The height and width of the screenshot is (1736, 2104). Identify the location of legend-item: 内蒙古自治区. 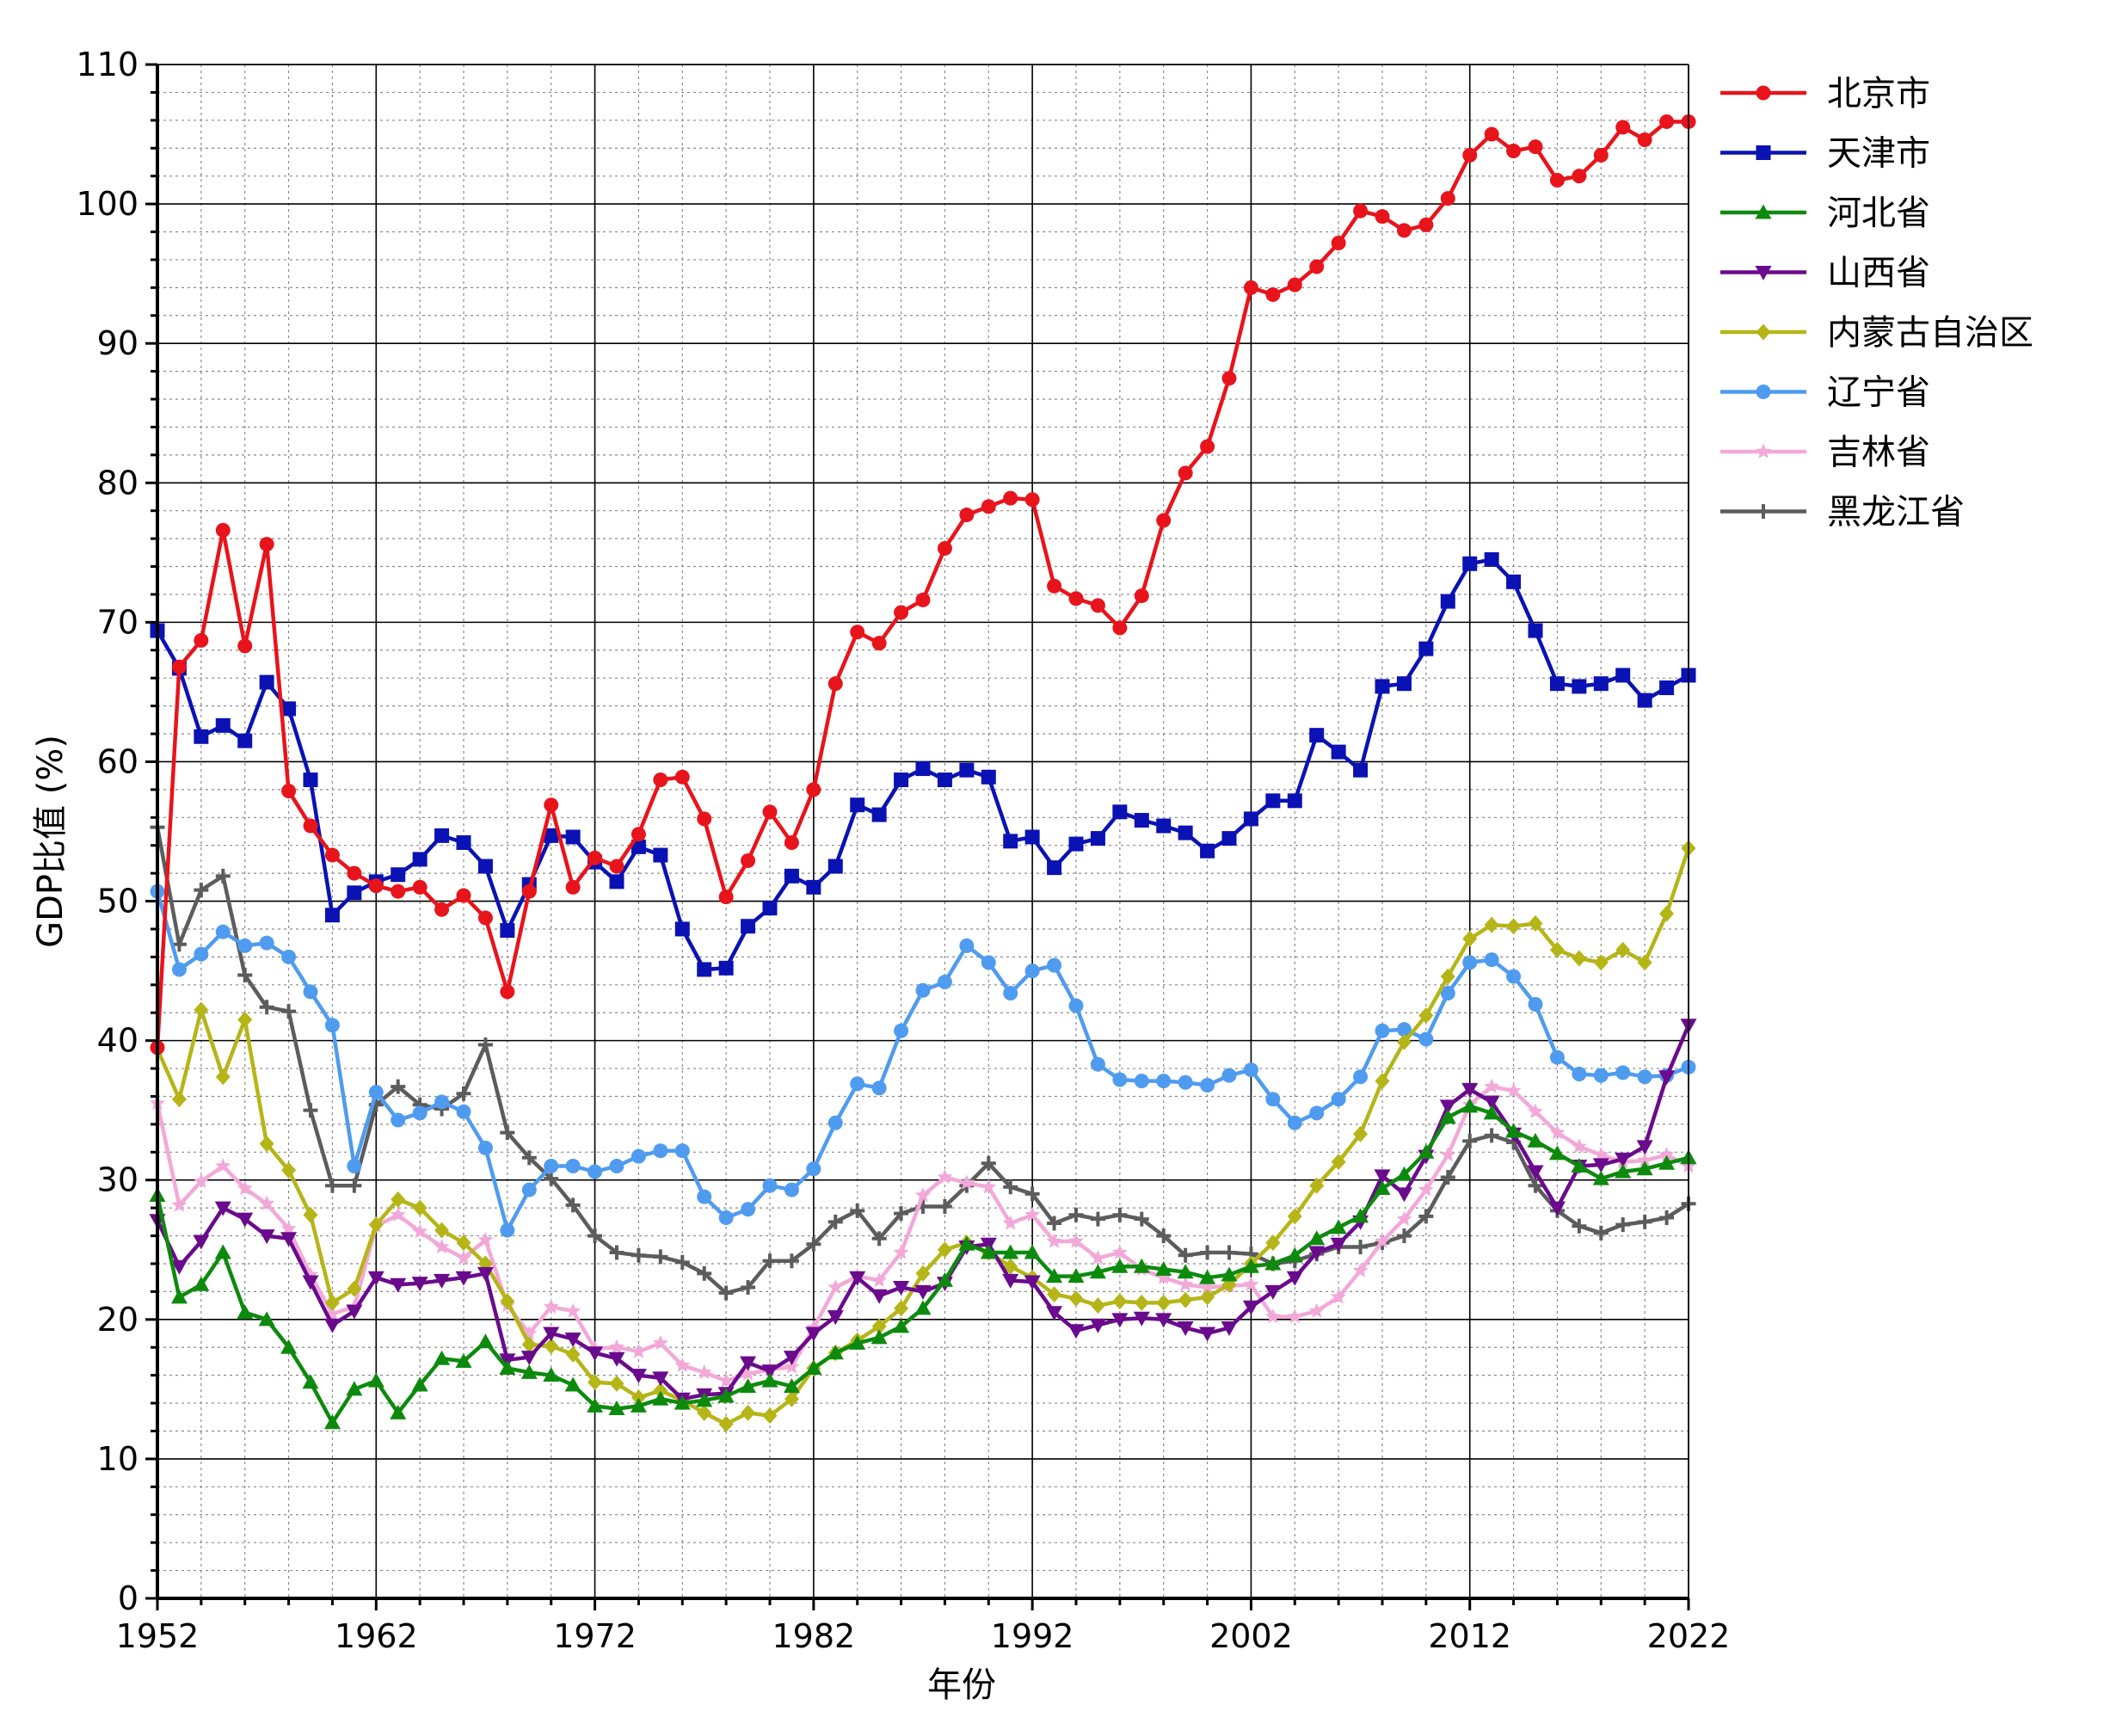
(1876, 333).